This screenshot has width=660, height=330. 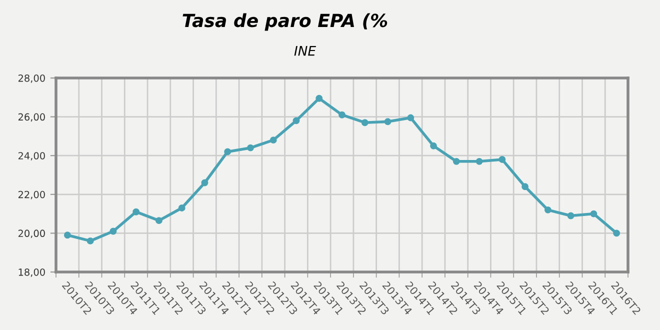 What do you see at coordinates (31, 195) in the screenshot?
I see `y-tick-label: 22,00` at bounding box center [31, 195].